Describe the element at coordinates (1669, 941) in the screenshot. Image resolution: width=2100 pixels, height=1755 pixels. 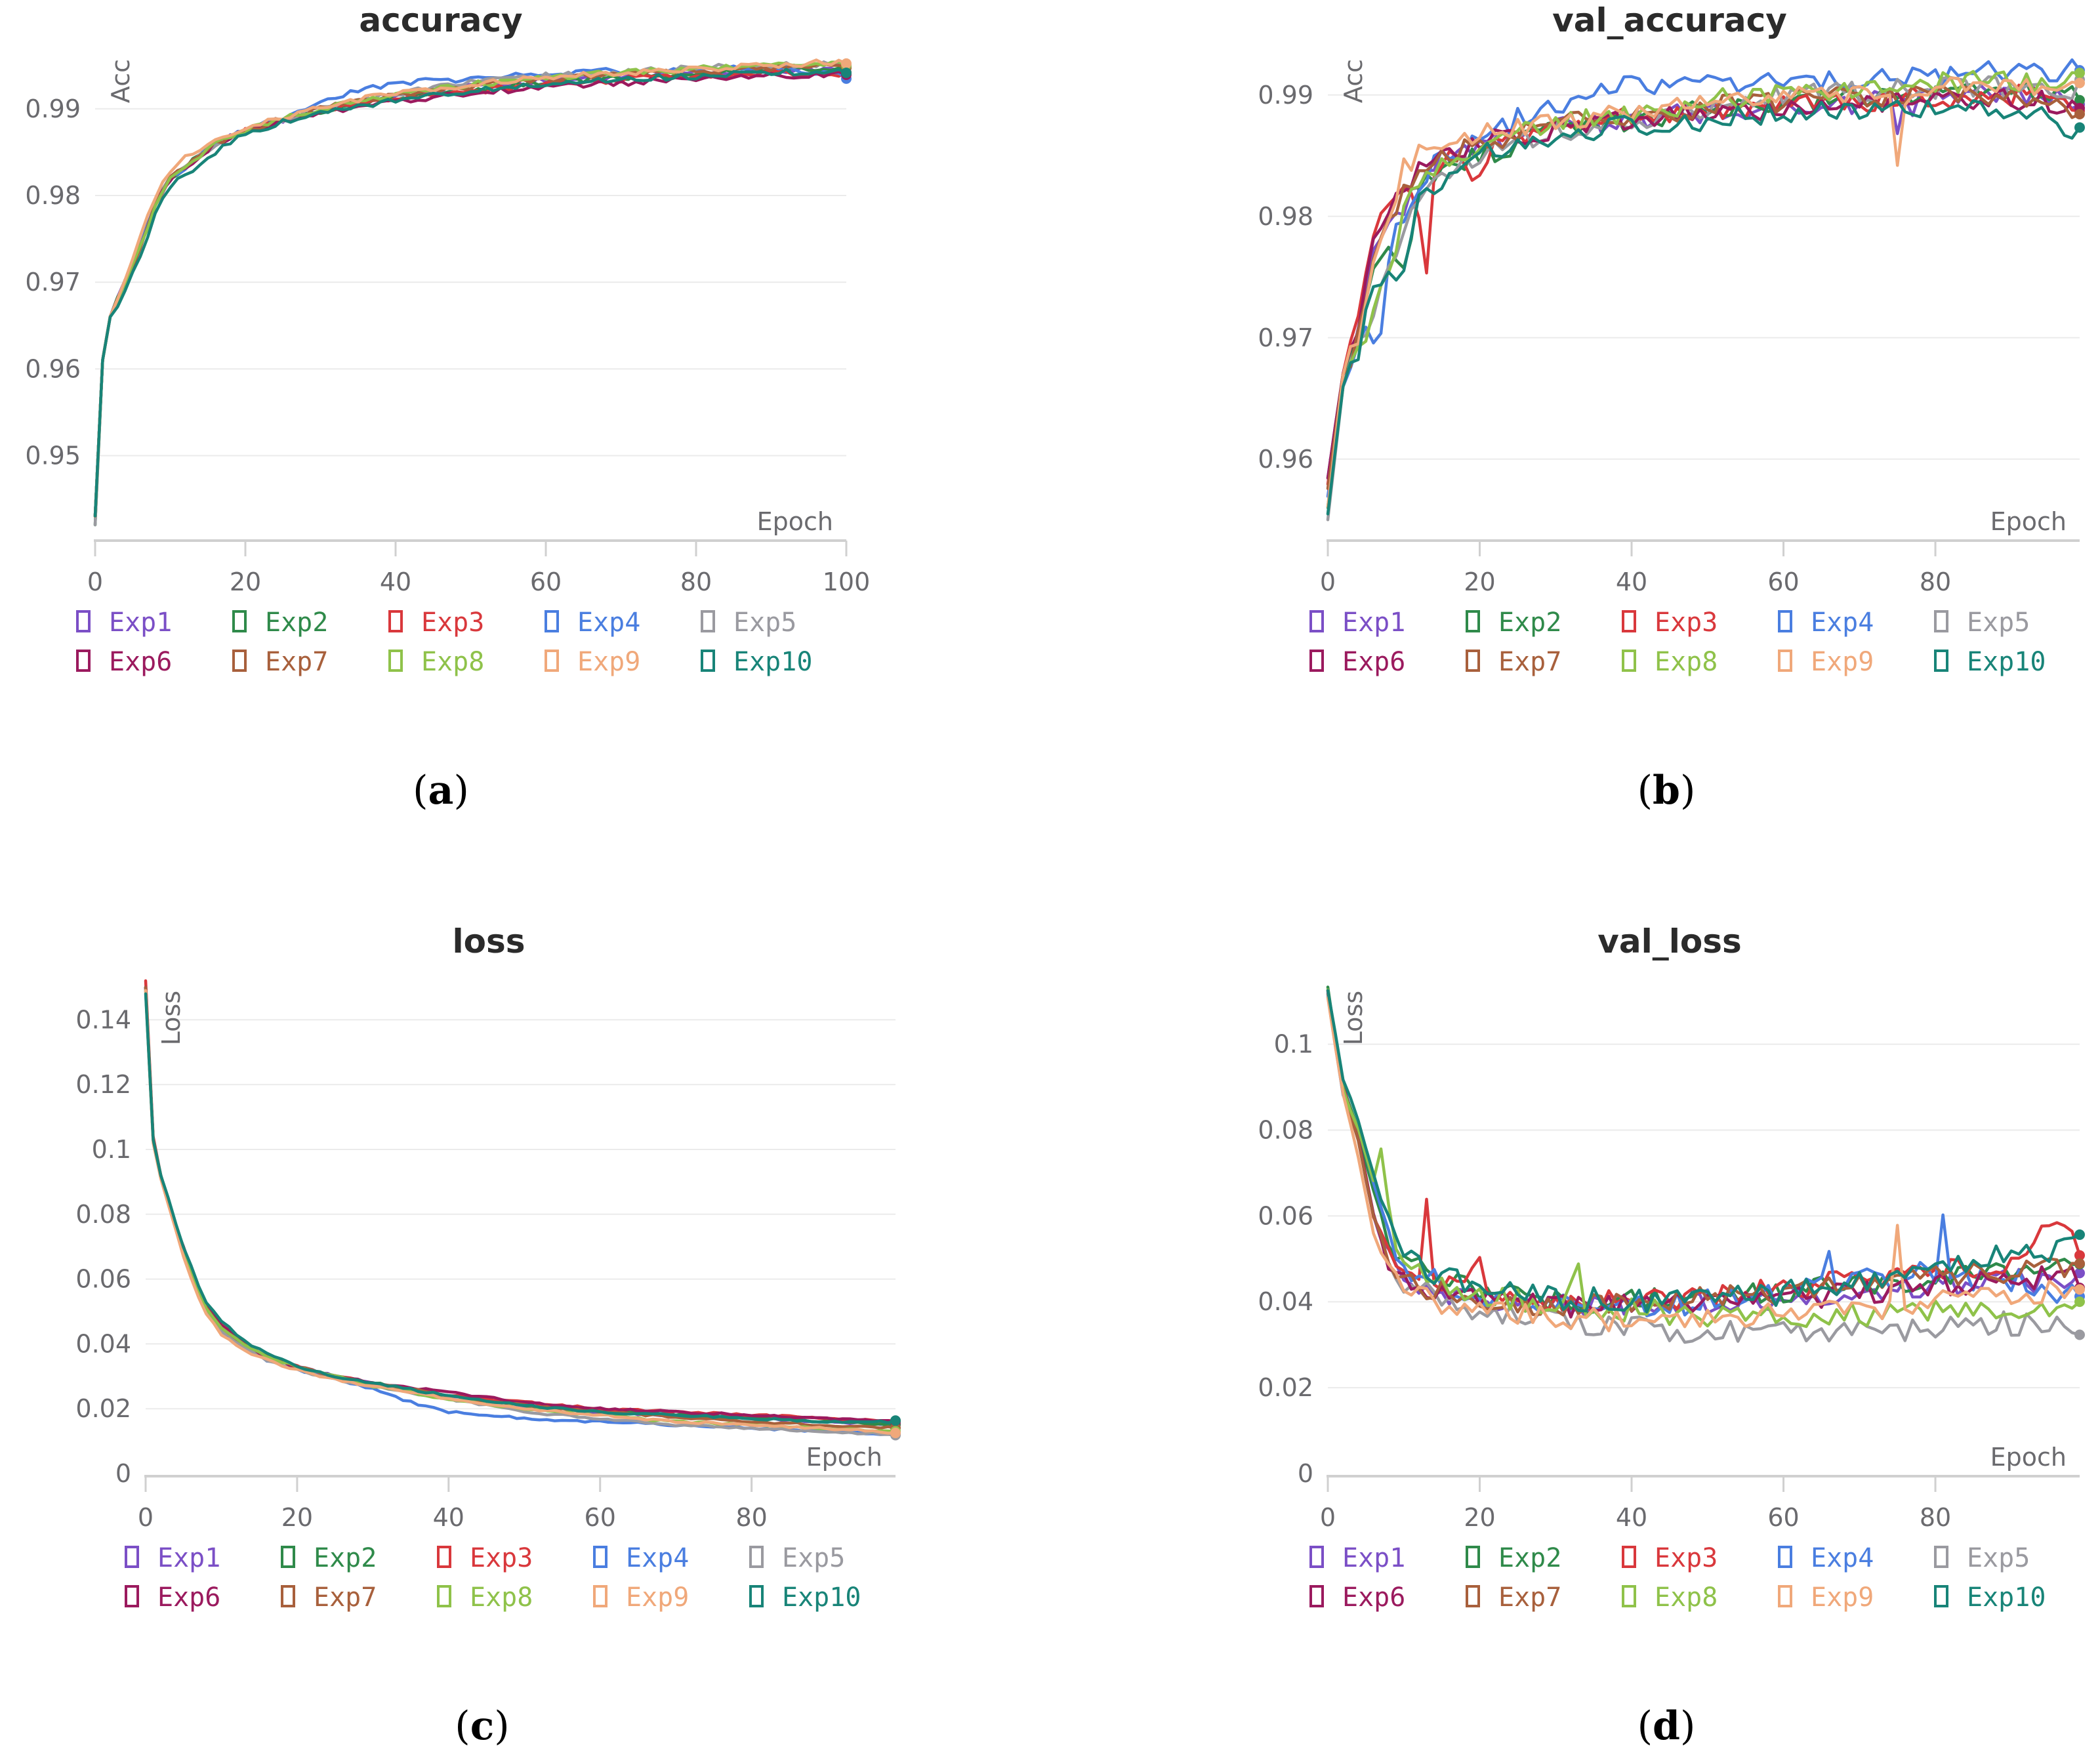
I see `chart-title: val_loss` at that location.